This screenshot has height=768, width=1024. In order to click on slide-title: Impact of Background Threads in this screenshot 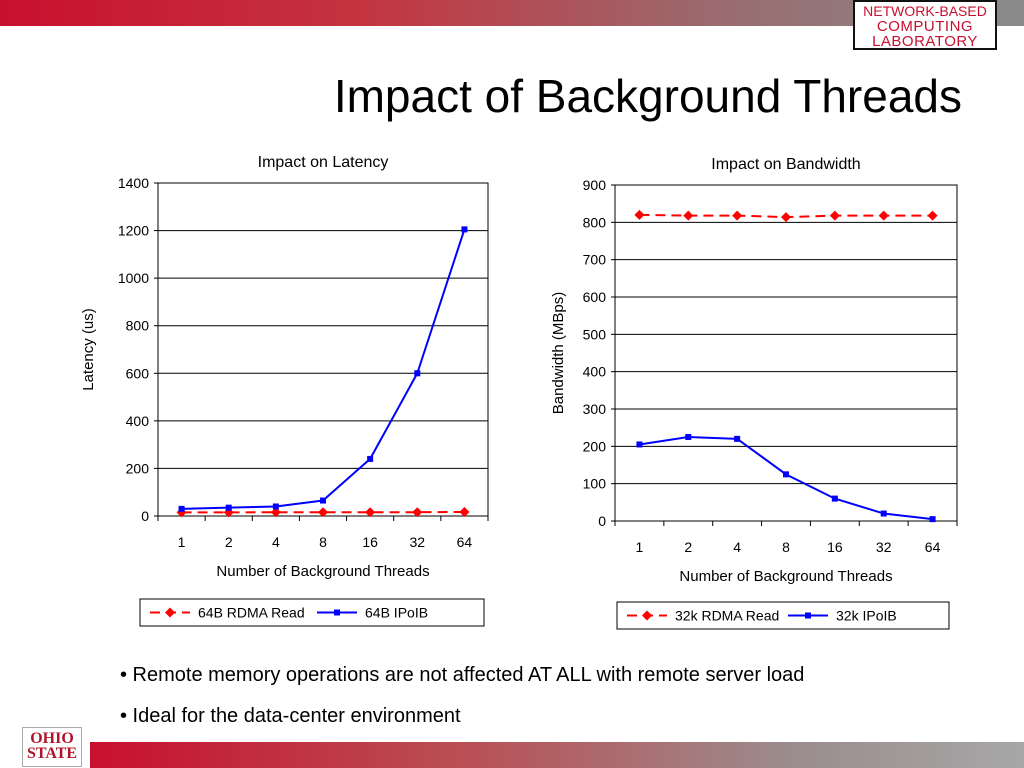, I will do `click(647, 96)`.